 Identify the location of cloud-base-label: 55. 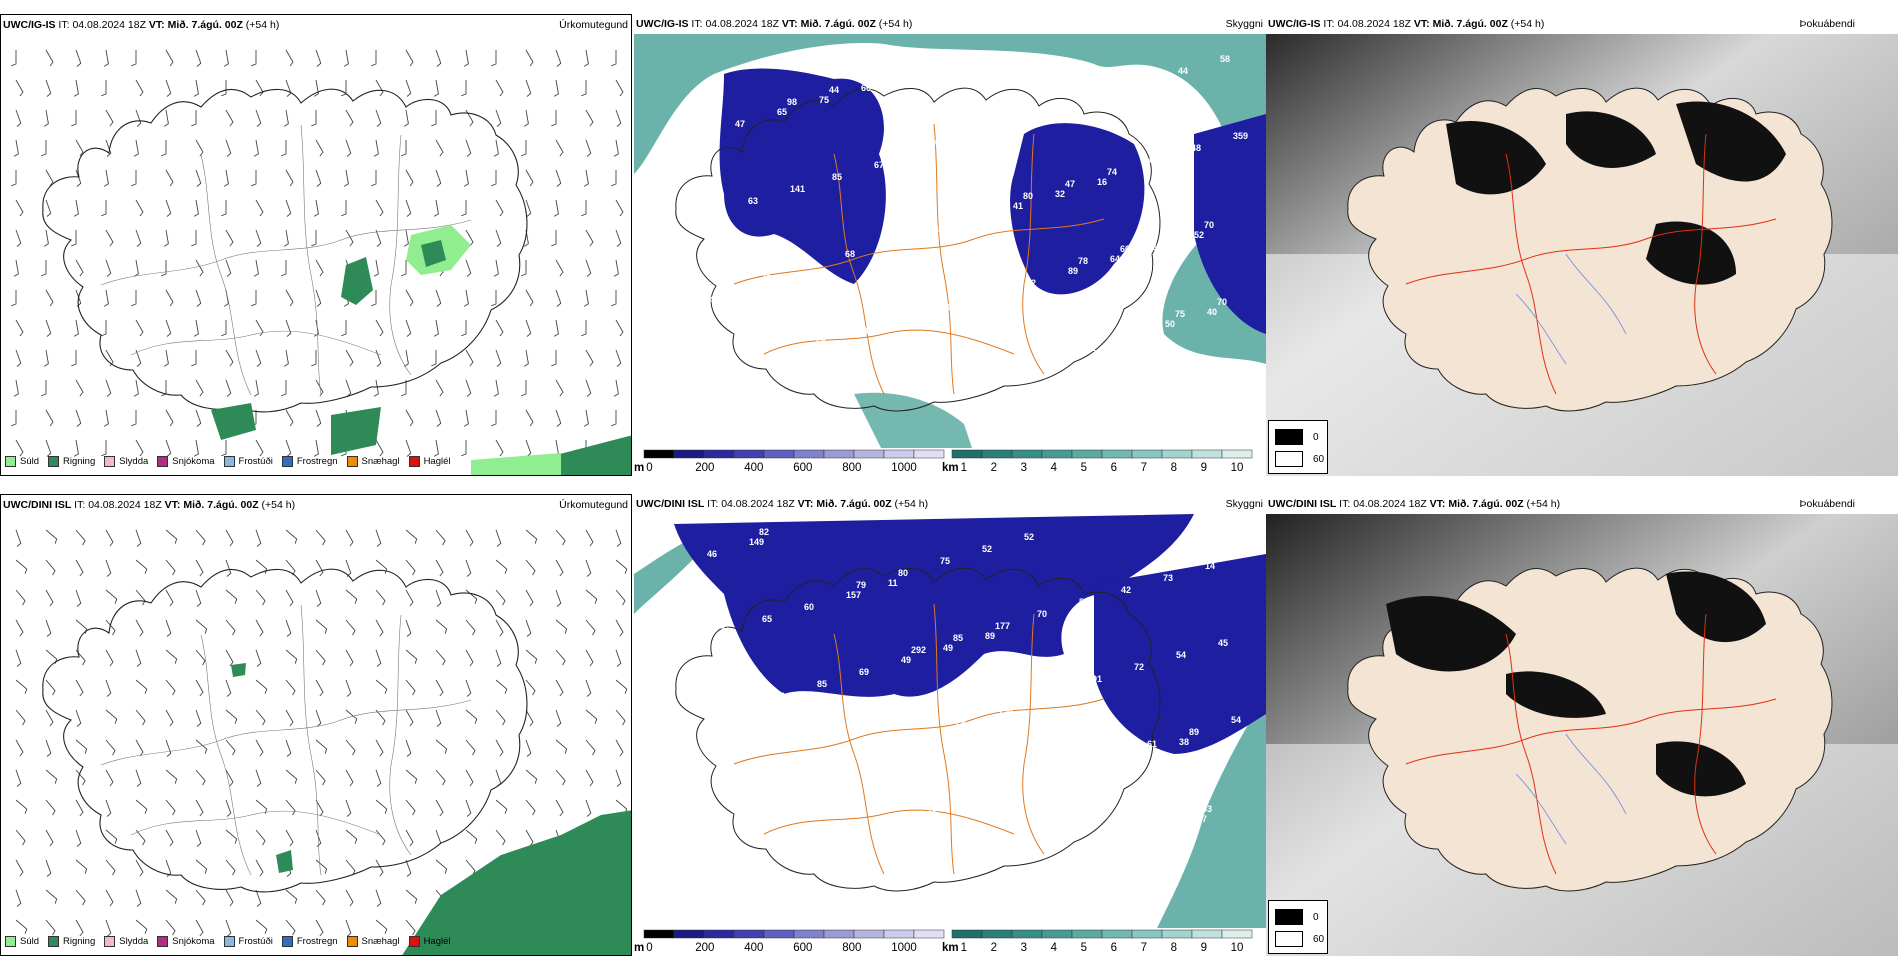
(877, 749).